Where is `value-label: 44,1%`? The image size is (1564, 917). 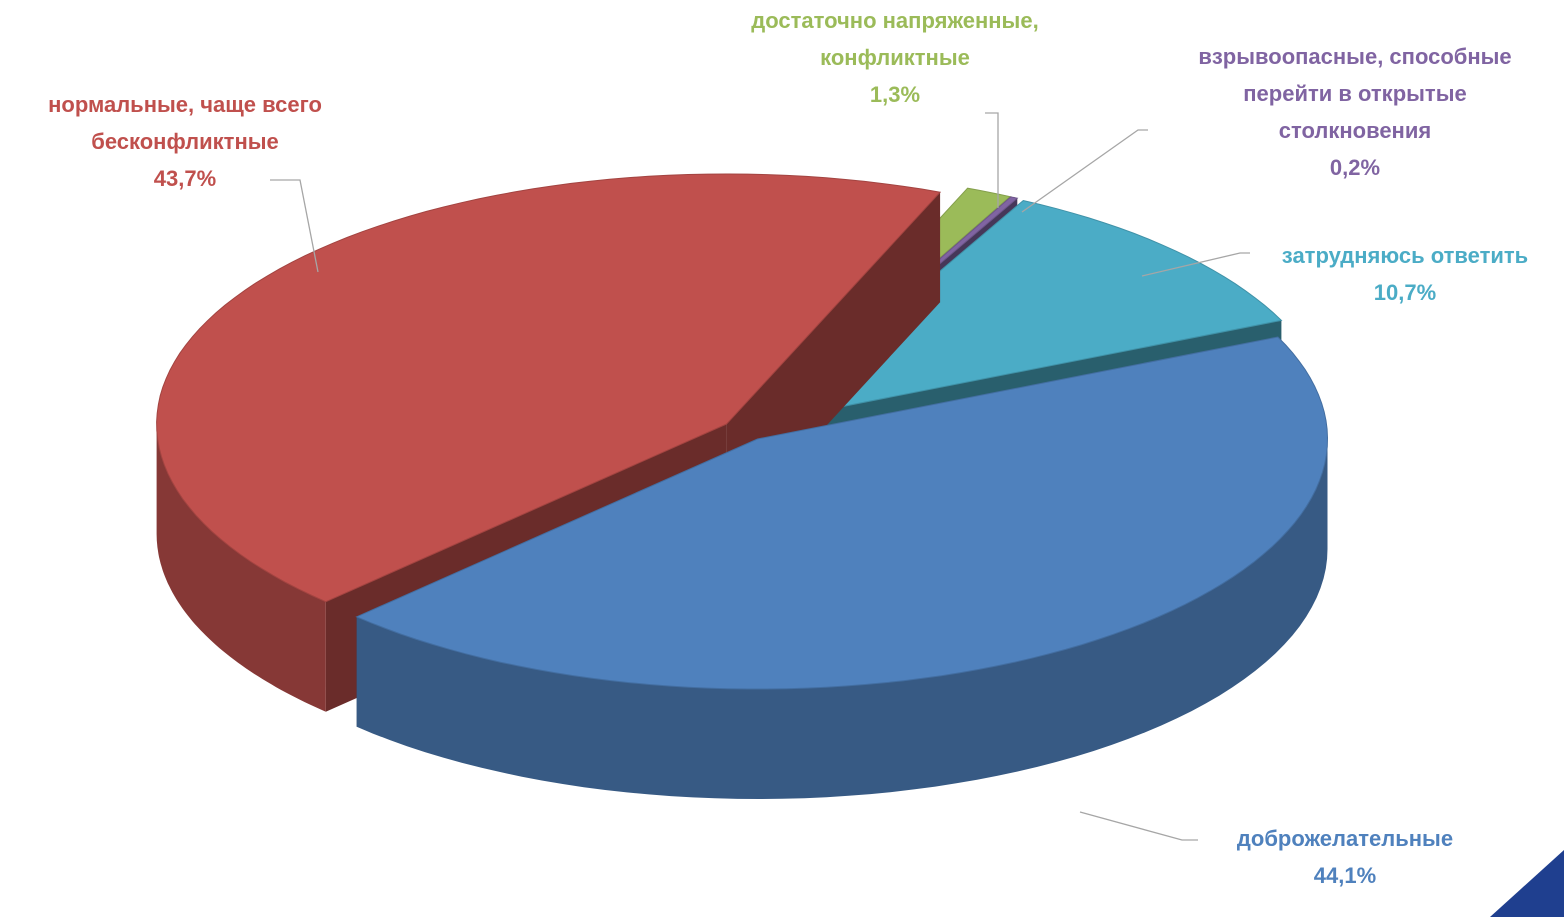
value-label: 44,1% is located at coordinates (1345, 875).